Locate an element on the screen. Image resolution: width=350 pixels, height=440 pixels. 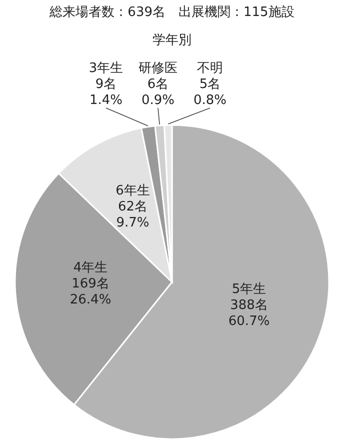
data-label: 388名 60.7% is located at coordinates (249, 313).